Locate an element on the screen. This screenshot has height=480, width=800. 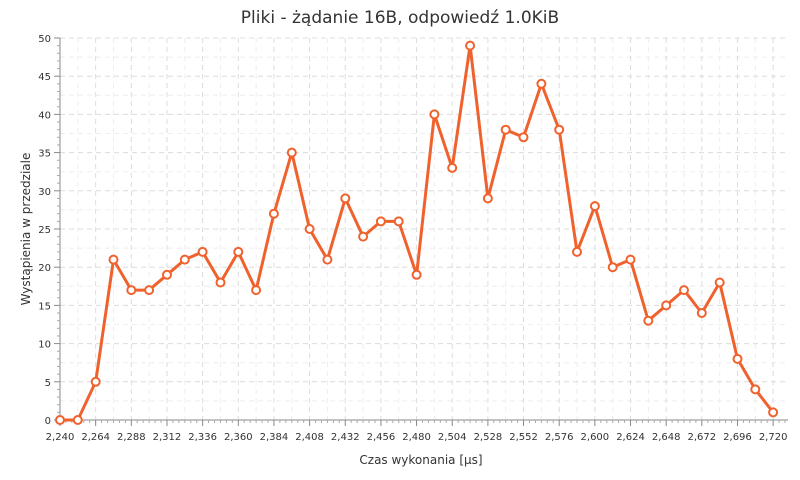
x-tick-label: 2,264 is located at coordinates (95, 437).